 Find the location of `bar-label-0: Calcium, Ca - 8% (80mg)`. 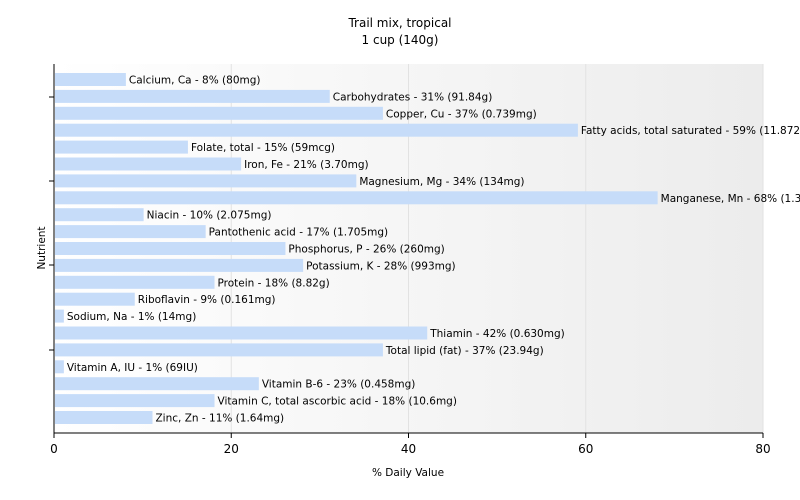

bar-label-0: Calcium, Ca - 8% (80mg) is located at coordinates (195, 81).